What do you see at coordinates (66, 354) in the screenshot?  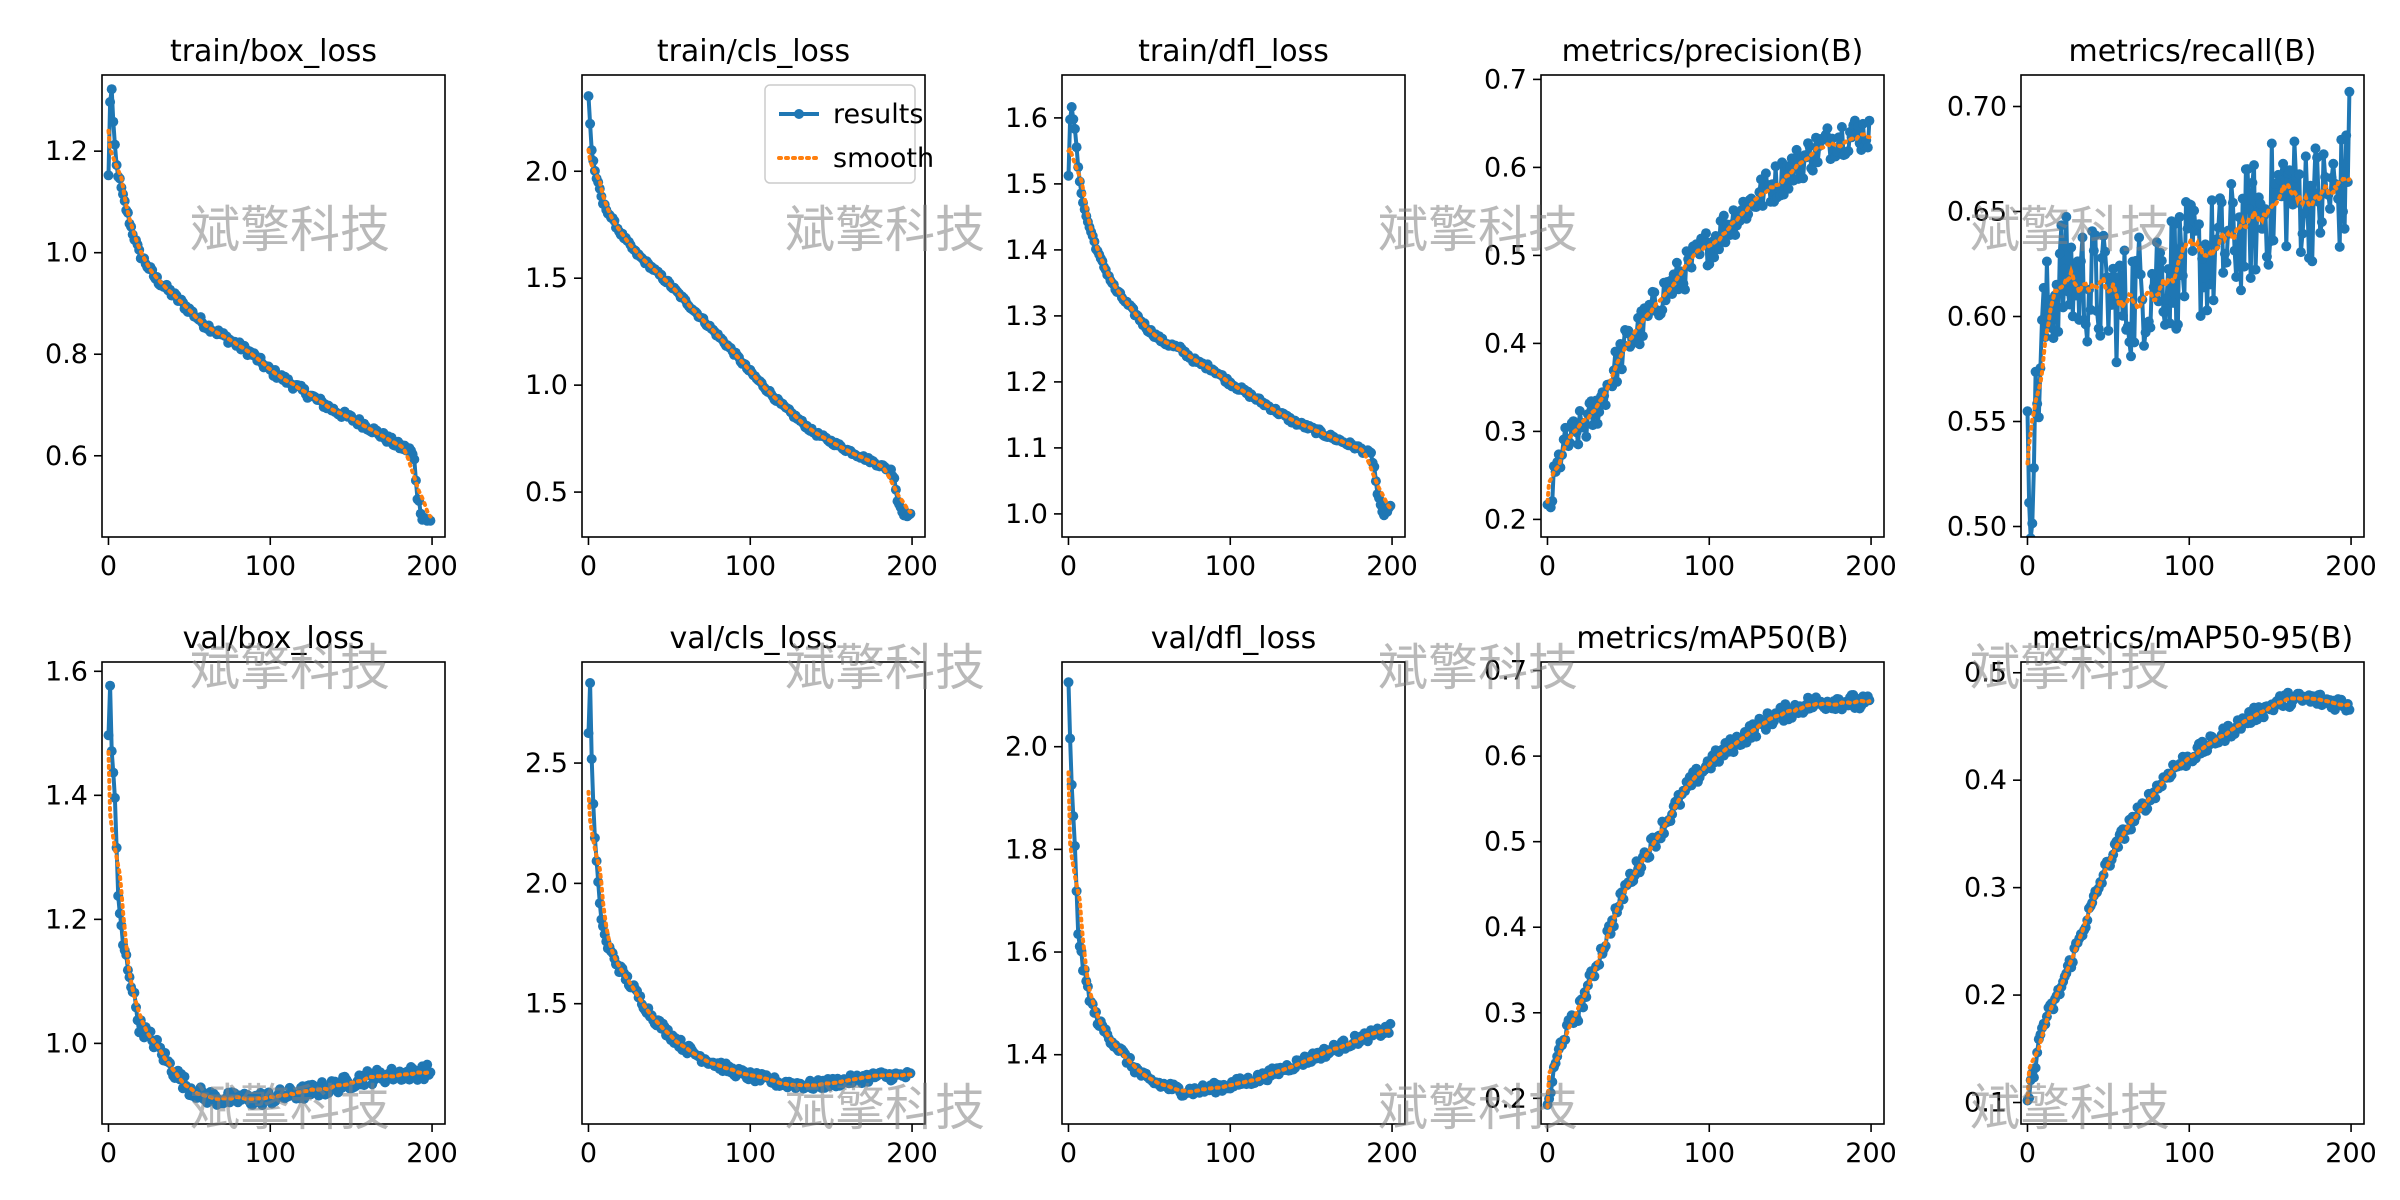 I see `y-tick-label: 0.8` at bounding box center [66, 354].